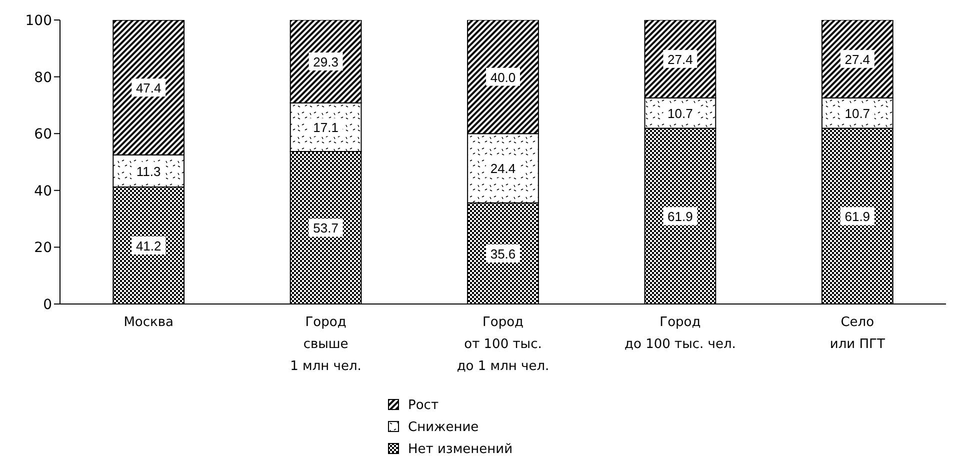 The height and width of the screenshot is (468, 964). I want to click on data-label: 24.4, so click(503, 168).